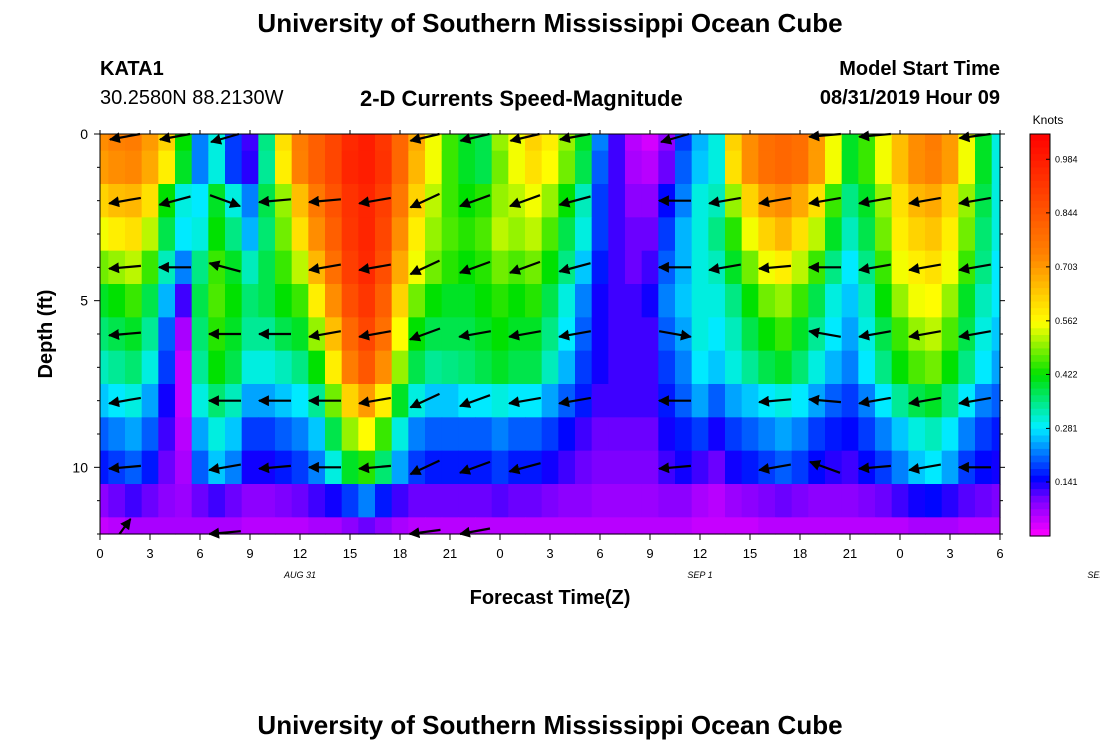 The width and height of the screenshot is (1100, 750). What do you see at coordinates (549, 553) in the screenshot?
I see `x-tick-label: 3` at bounding box center [549, 553].